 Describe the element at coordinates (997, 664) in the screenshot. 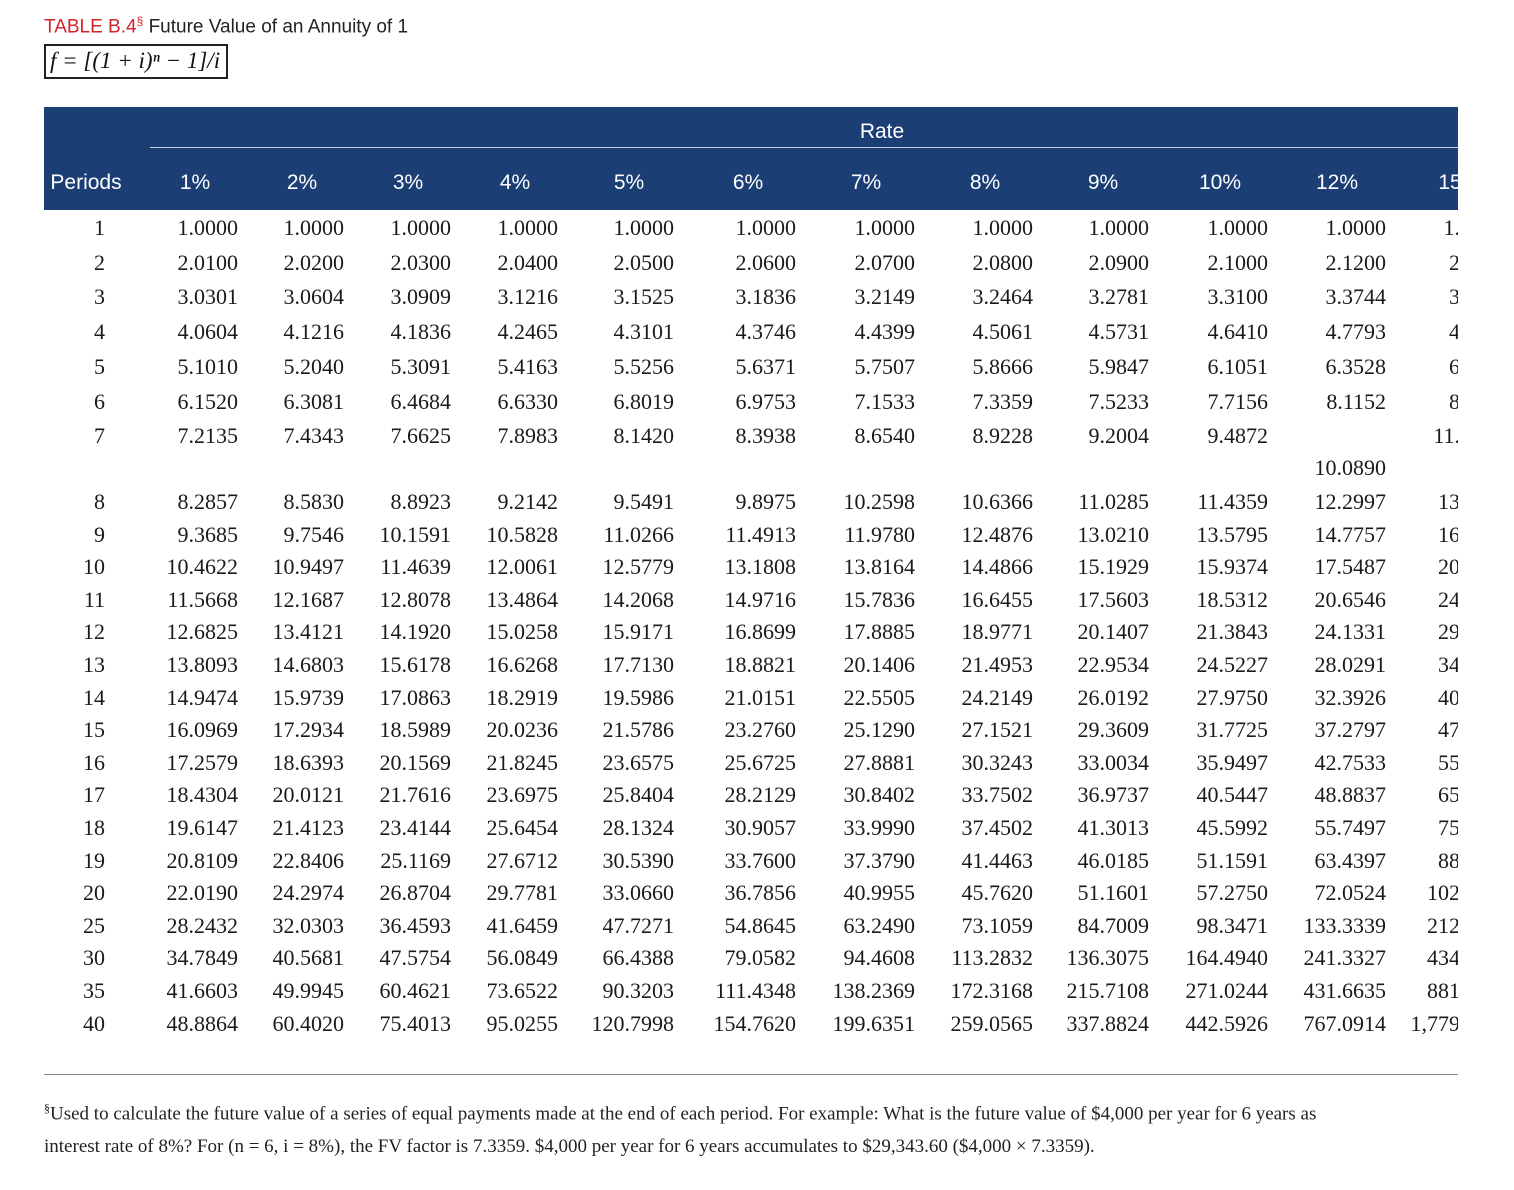

I see `value-cell: 21.4953` at that location.